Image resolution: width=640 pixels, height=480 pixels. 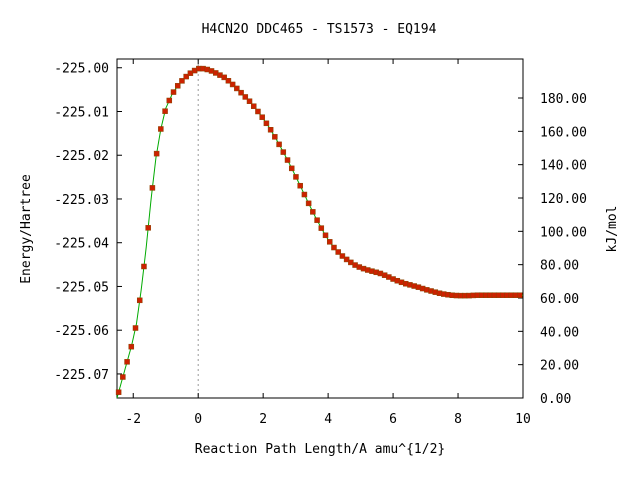 What do you see at coordinates (555, 399) in the screenshot?
I see `y2-tick-label: 0.00` at bounding box center [555, 399].